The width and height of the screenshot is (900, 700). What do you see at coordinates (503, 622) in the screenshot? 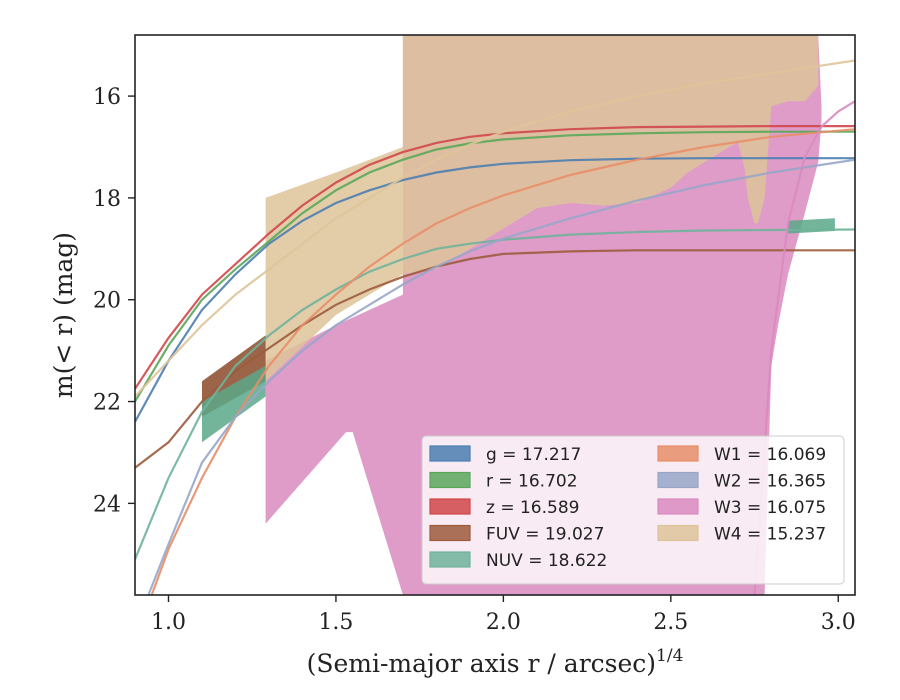
I see `x-tick-label-2: 2.0` at bounding box center [503, 622].